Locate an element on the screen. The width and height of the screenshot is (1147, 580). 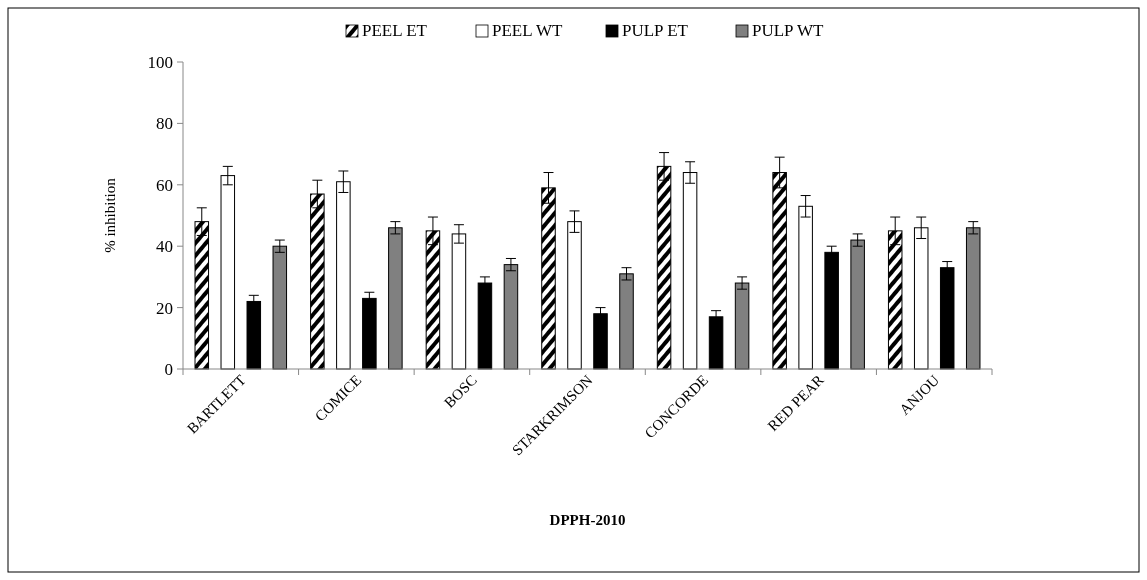
y-tick-label: 20 is located at coordinates (164, 308).